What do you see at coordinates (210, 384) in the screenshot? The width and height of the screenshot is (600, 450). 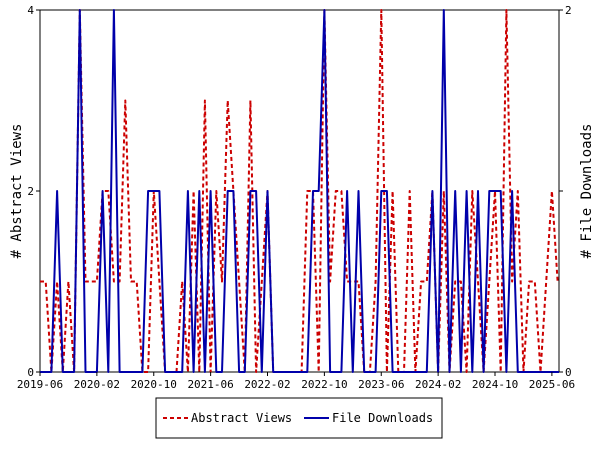 I see `x-tick-label: 2021-06` at bounding box center [210, 384].